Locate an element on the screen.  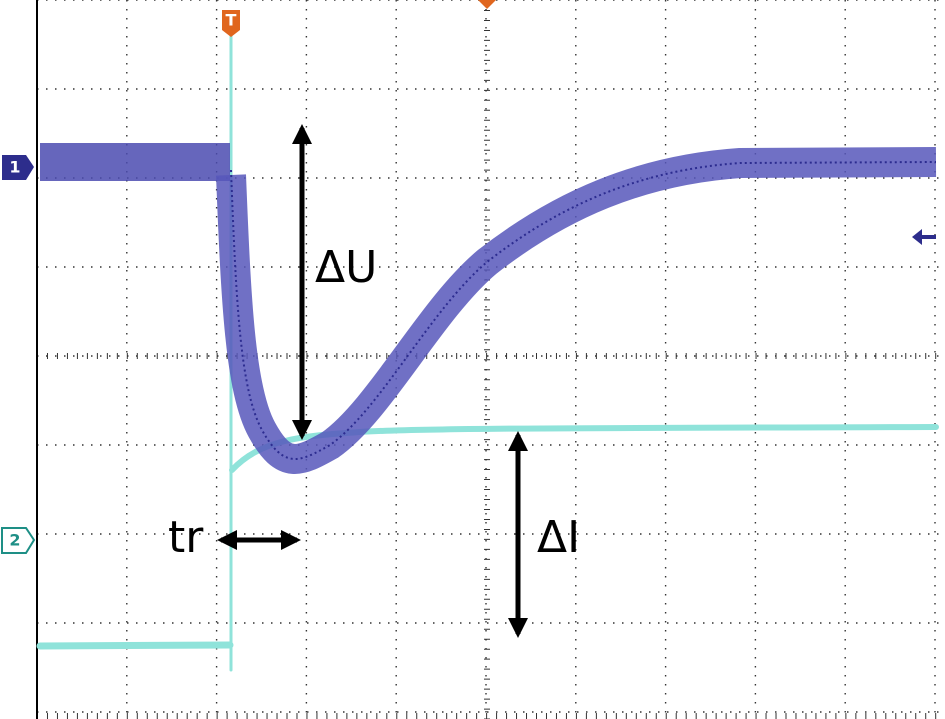
ch2-baseline is located at coordinates (135, 645).